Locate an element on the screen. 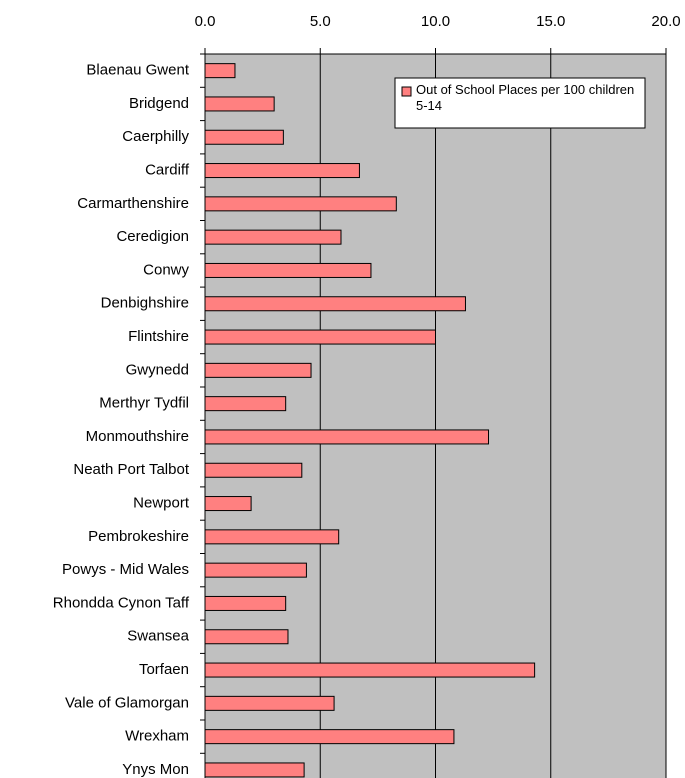  legend-swatch is located at coordinates (406, 91).